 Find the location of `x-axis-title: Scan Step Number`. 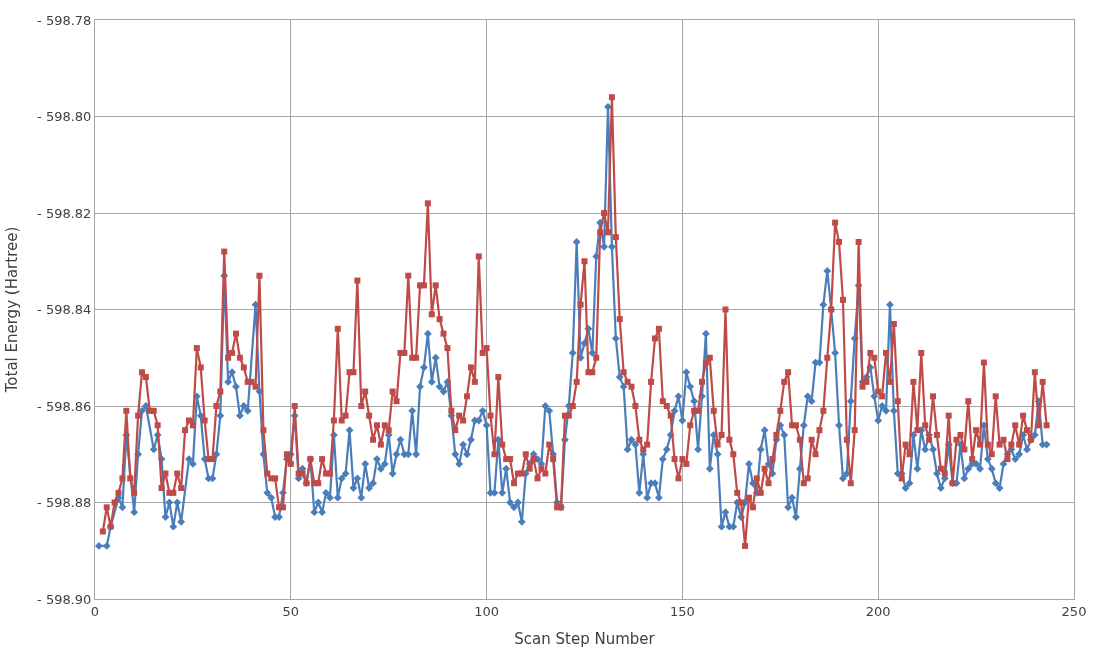

x-axis-title: Scan Step Number is located at coordinates (585, 638).